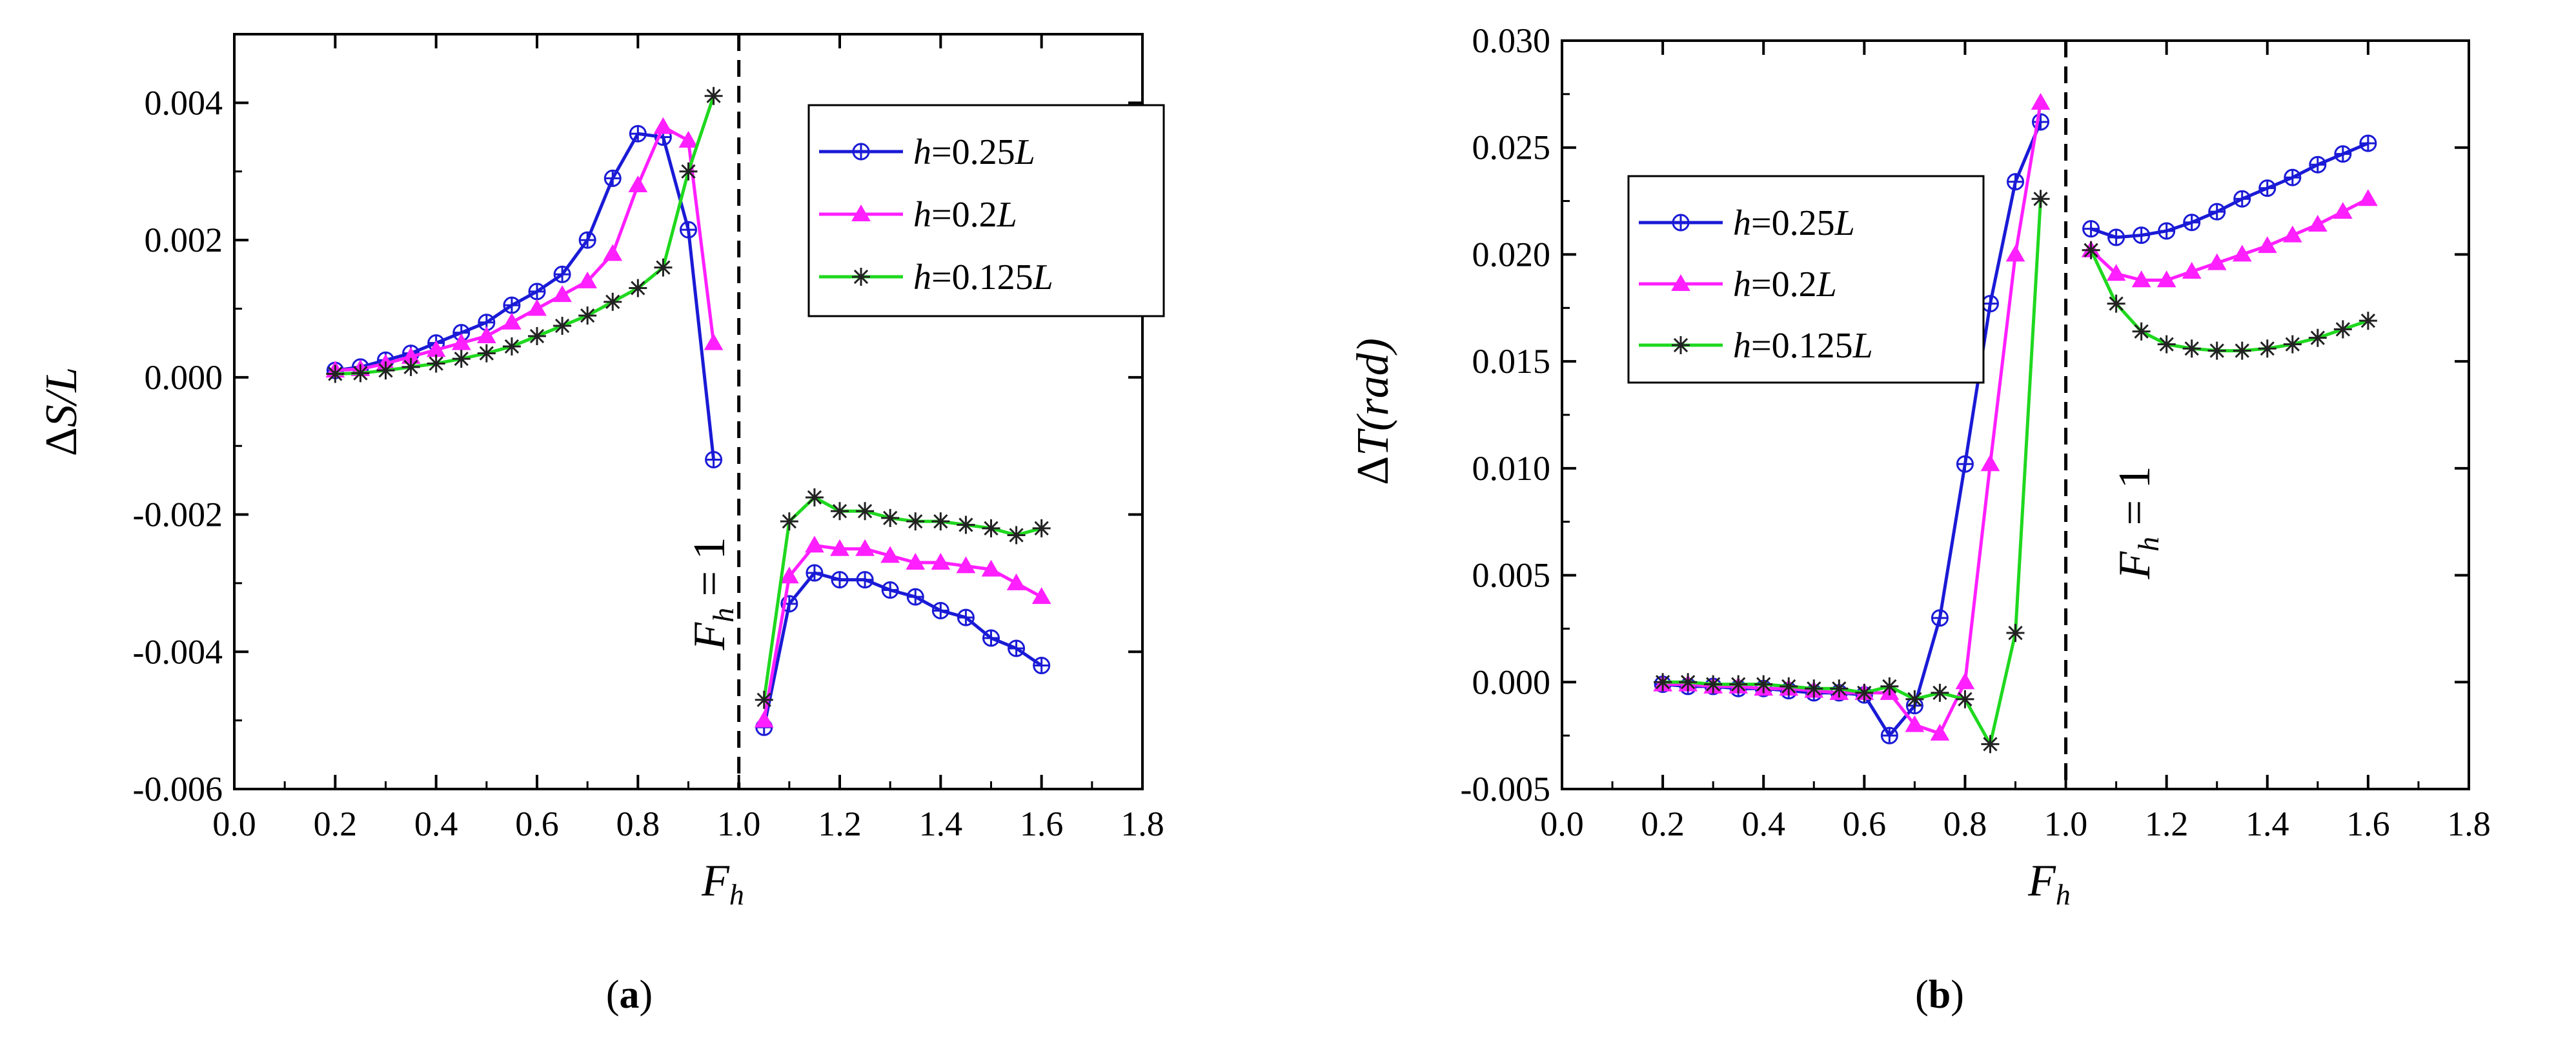 Image resolution: width=2576 pixels, height=1040 pixels. What do you see at coordinates (1785, 285) in the screenshot?
I see `panel-b-legend-label-1: h=0.2L` at bounding box center [1785, 285].